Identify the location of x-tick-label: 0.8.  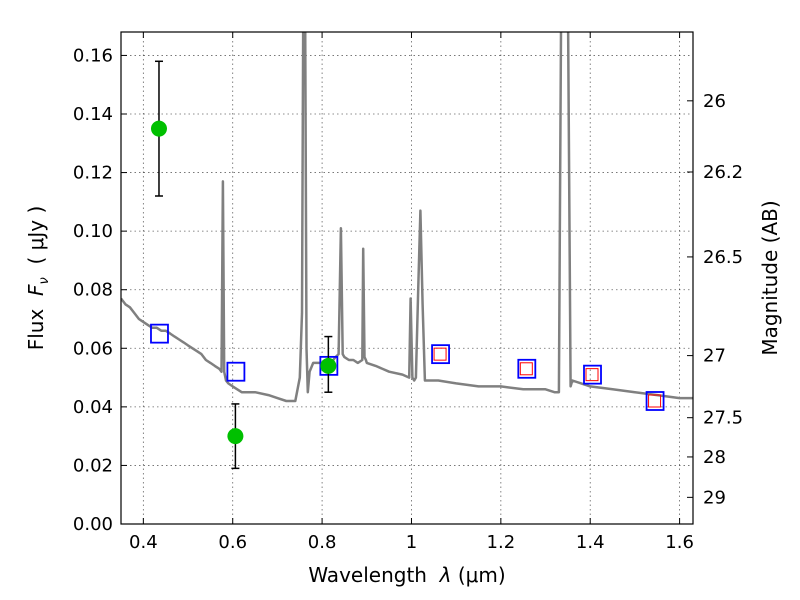
(322, 542).